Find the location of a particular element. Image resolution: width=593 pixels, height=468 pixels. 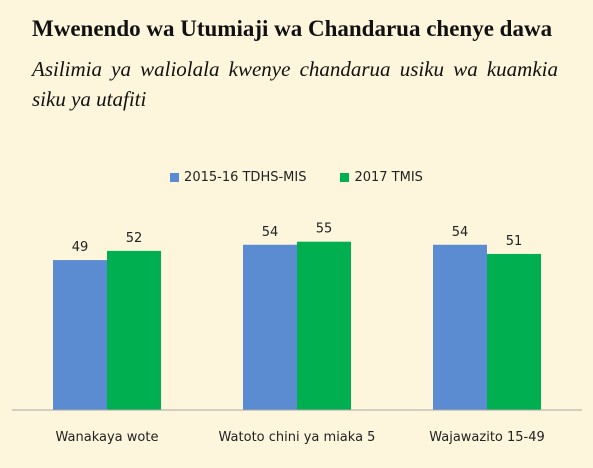

x-tick-label-2: Watoto chini ya miaka 5 is located at coordinates (297, 437).